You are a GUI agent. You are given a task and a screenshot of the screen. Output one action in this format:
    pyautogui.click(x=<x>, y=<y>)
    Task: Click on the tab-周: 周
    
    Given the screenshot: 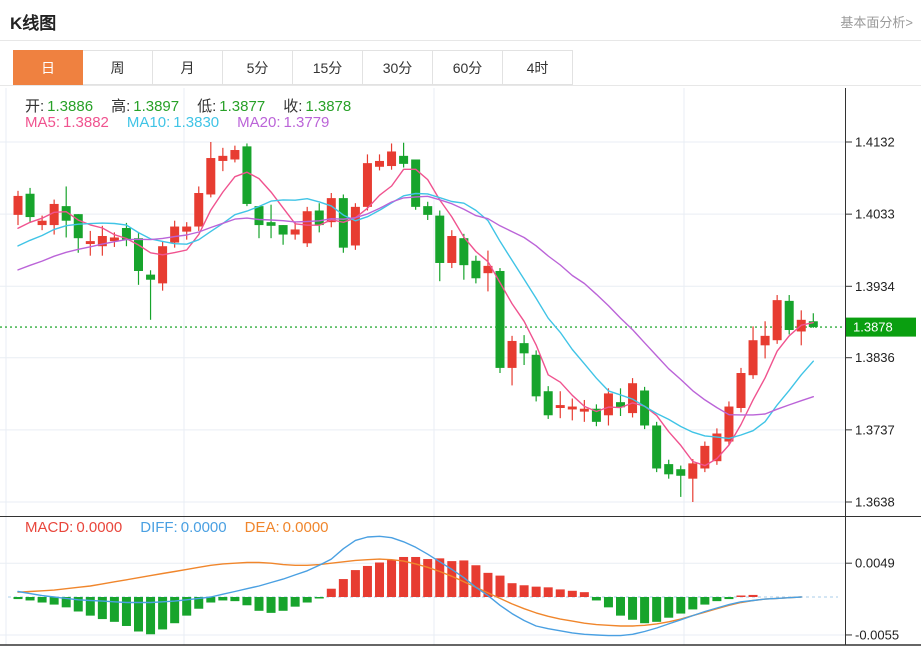 What is the action you would take?
    pyautogui.click(x=118, y=67)
    